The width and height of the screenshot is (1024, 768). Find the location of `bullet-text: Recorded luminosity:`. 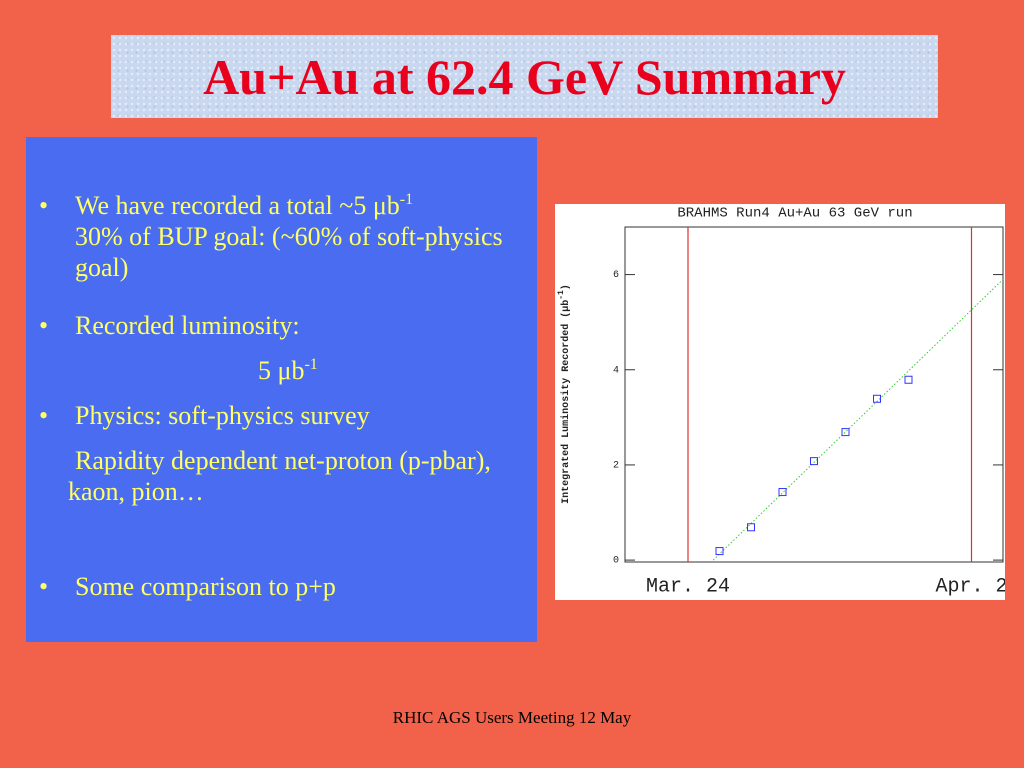

bullet-text: Recorded luminosity: is located at coordinates (187, 325).